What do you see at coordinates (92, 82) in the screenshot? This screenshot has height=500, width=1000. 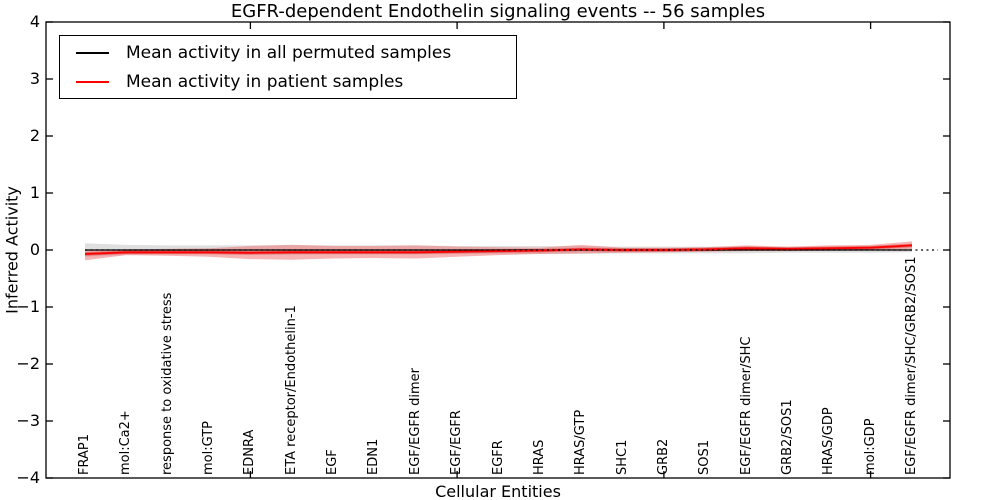 I see `legend-line-patient-icon` at bounding box center [92, 82].